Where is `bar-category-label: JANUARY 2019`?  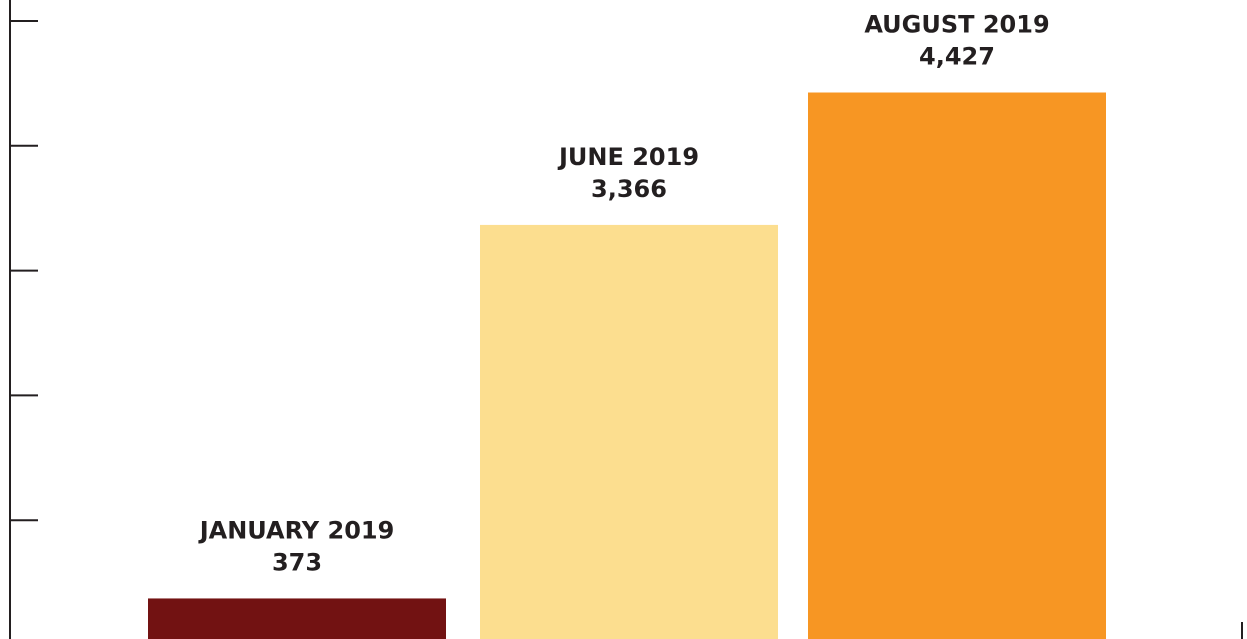 bar-category-label: JANUARY 2019 is located at coordinates (296, 530).